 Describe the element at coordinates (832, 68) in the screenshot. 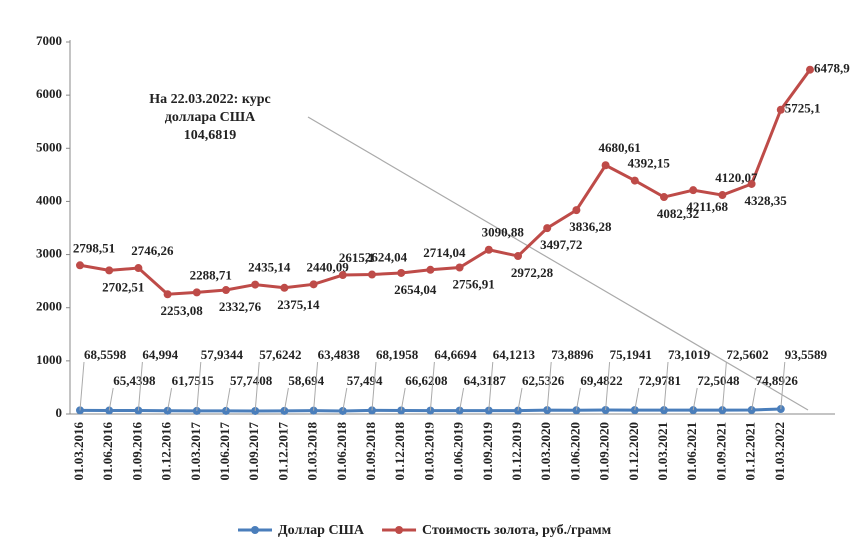

I see `data-label: 6478,9` at that location.